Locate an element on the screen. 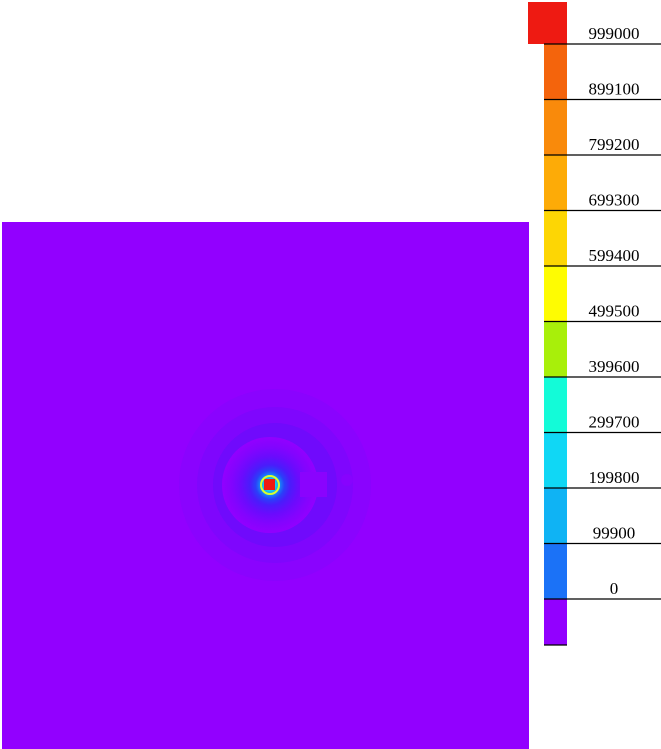  colorbar-tick-label: 0 is located at coordinates (614, 588).